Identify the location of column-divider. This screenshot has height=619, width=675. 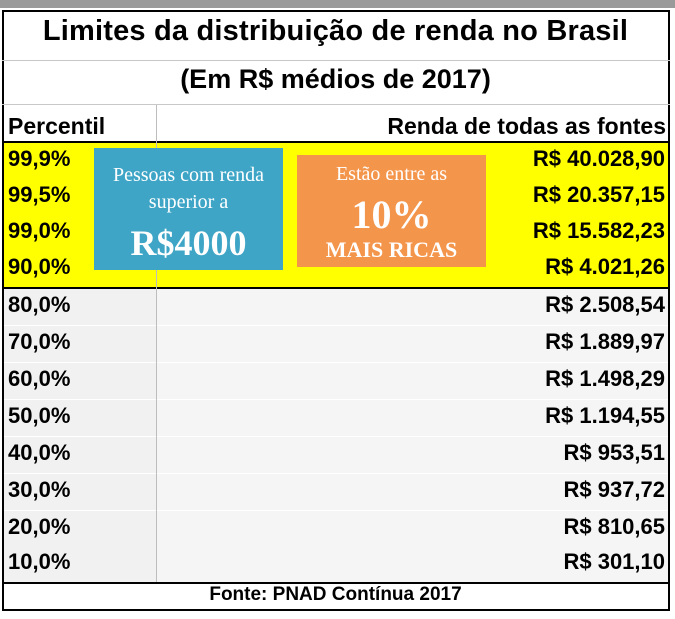
(156, 344).